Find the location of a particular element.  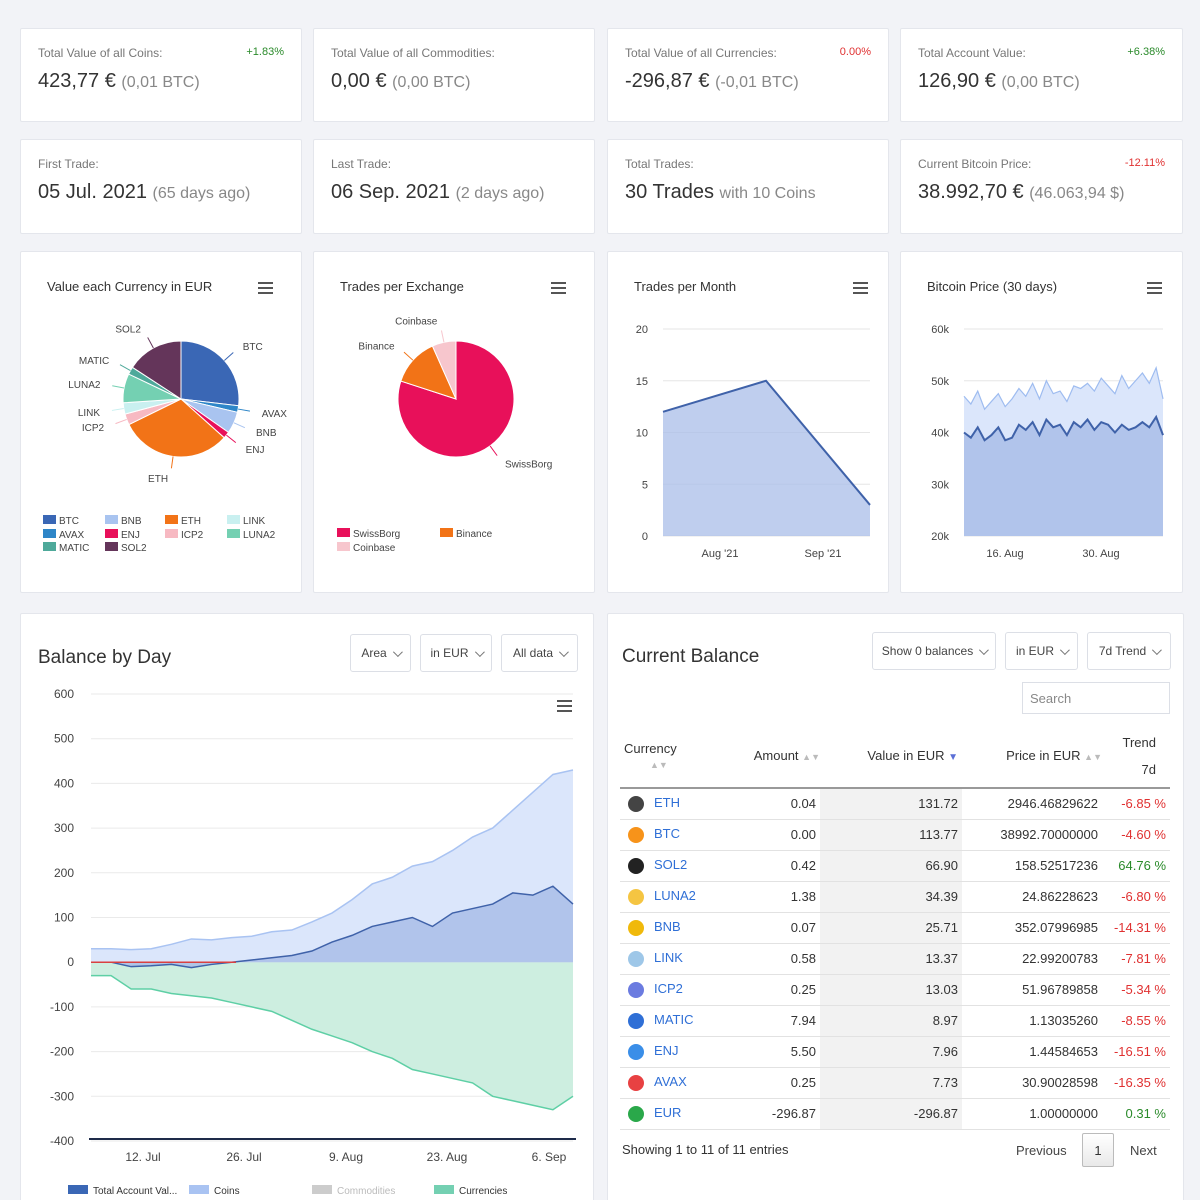

table-row: EUR -296.87 -296.87 1.00000000 0.31 % is located at coordinates (895, 1114).